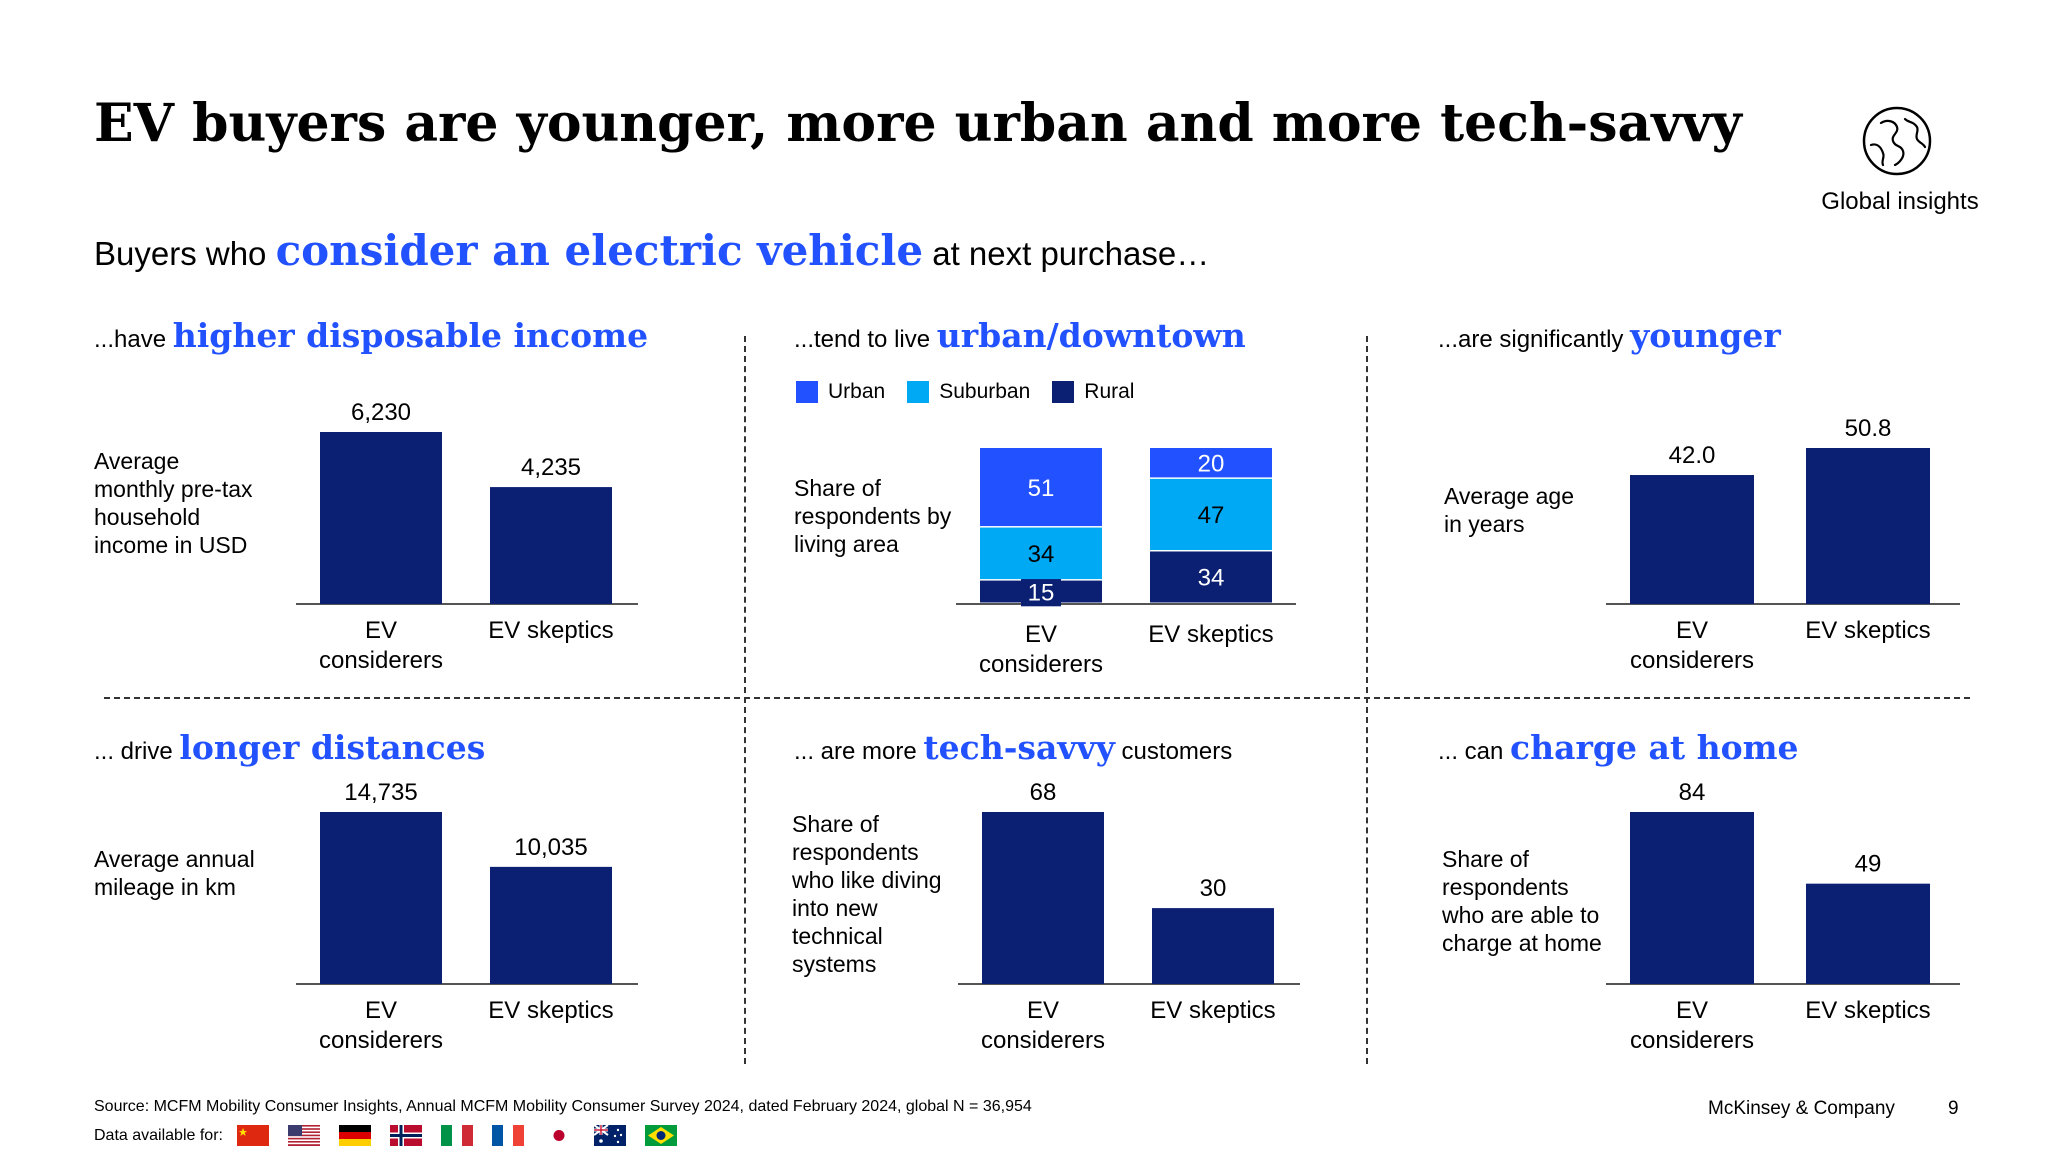  I want to click on income-value-label-2: 4,235, so click(551, 467).